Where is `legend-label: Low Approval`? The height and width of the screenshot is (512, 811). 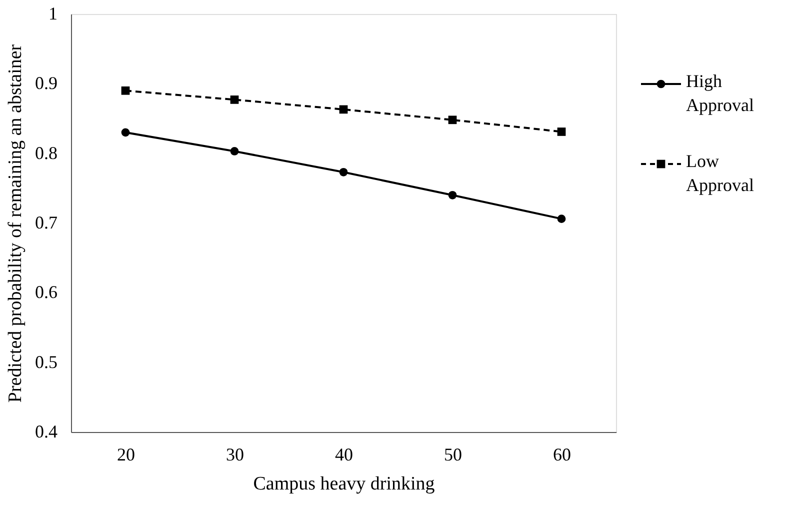 legend-label: Low Approval is located at coordinates (720, 173).